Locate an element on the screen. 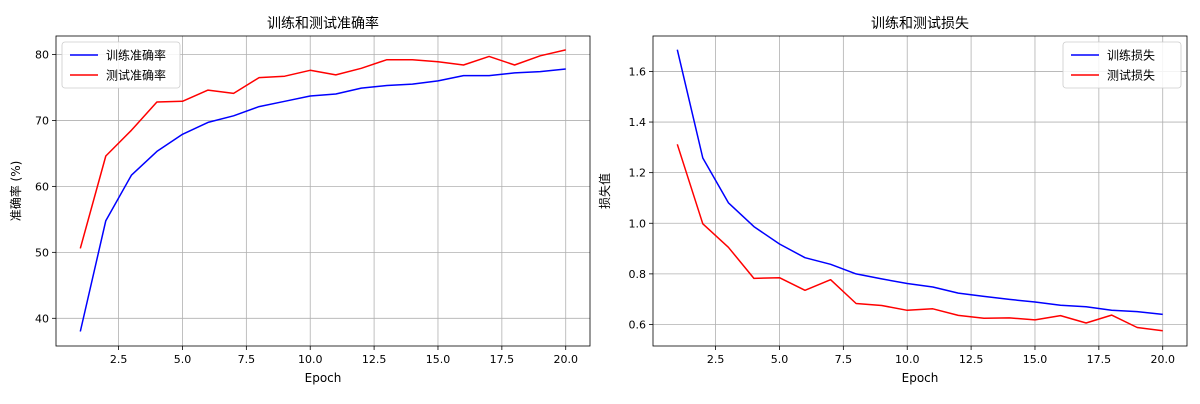  accuracy-x-axis-label: Epoch is located at coordinates (323, 378).